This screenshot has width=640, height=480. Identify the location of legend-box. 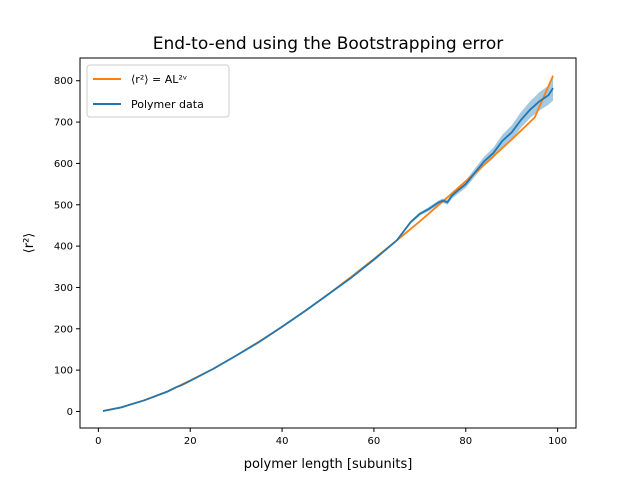
(158, 91).